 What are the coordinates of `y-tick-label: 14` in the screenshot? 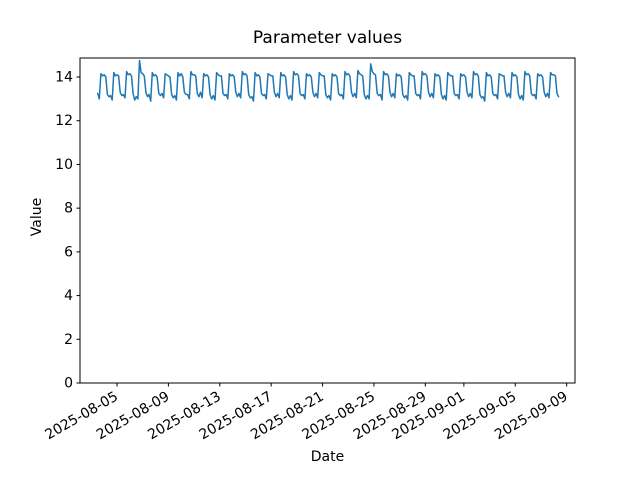 It's located at (64, 78).